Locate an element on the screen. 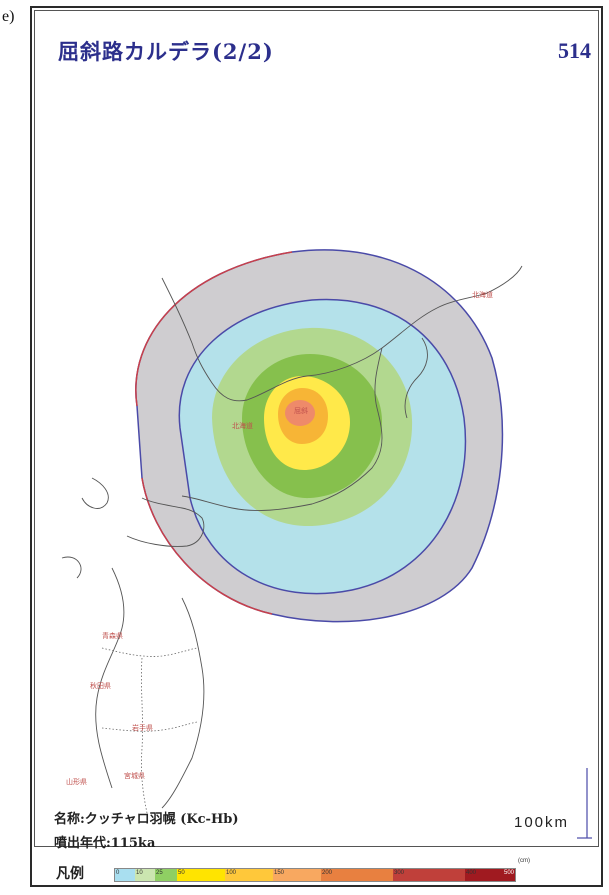 The image size is (609, 895). legend-tick-label: 150 is located at coordinates (279, 873).